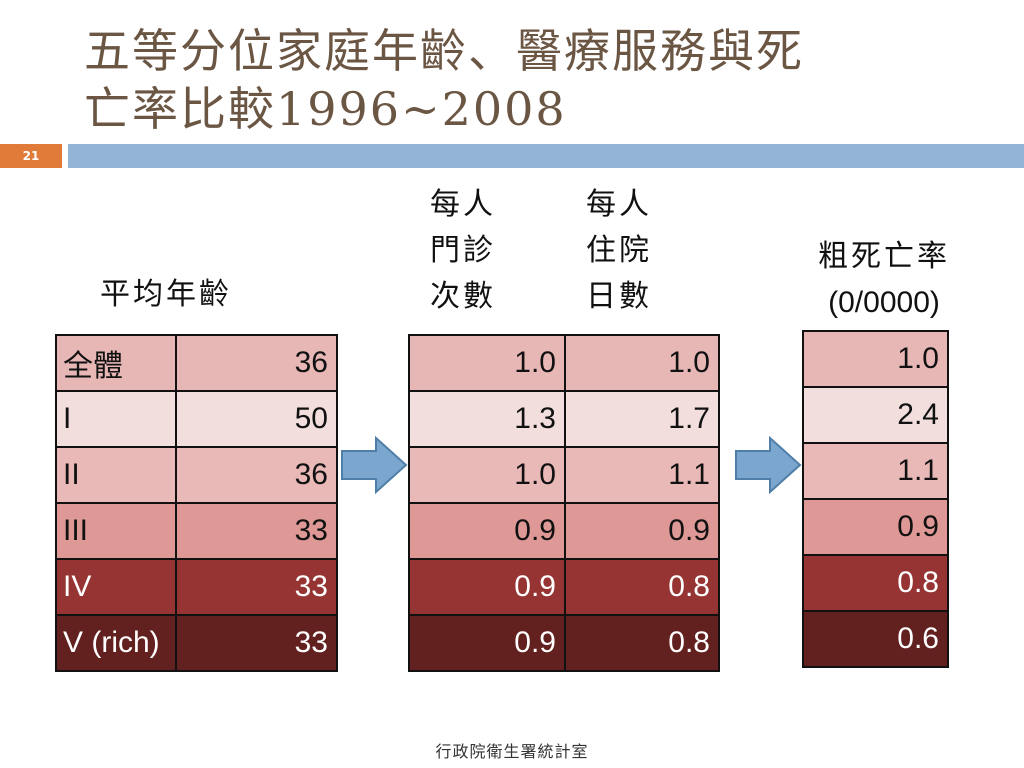 The image size is (1024, 768). I want to click on table-row: 0.9 0.9, so click(564, 531).